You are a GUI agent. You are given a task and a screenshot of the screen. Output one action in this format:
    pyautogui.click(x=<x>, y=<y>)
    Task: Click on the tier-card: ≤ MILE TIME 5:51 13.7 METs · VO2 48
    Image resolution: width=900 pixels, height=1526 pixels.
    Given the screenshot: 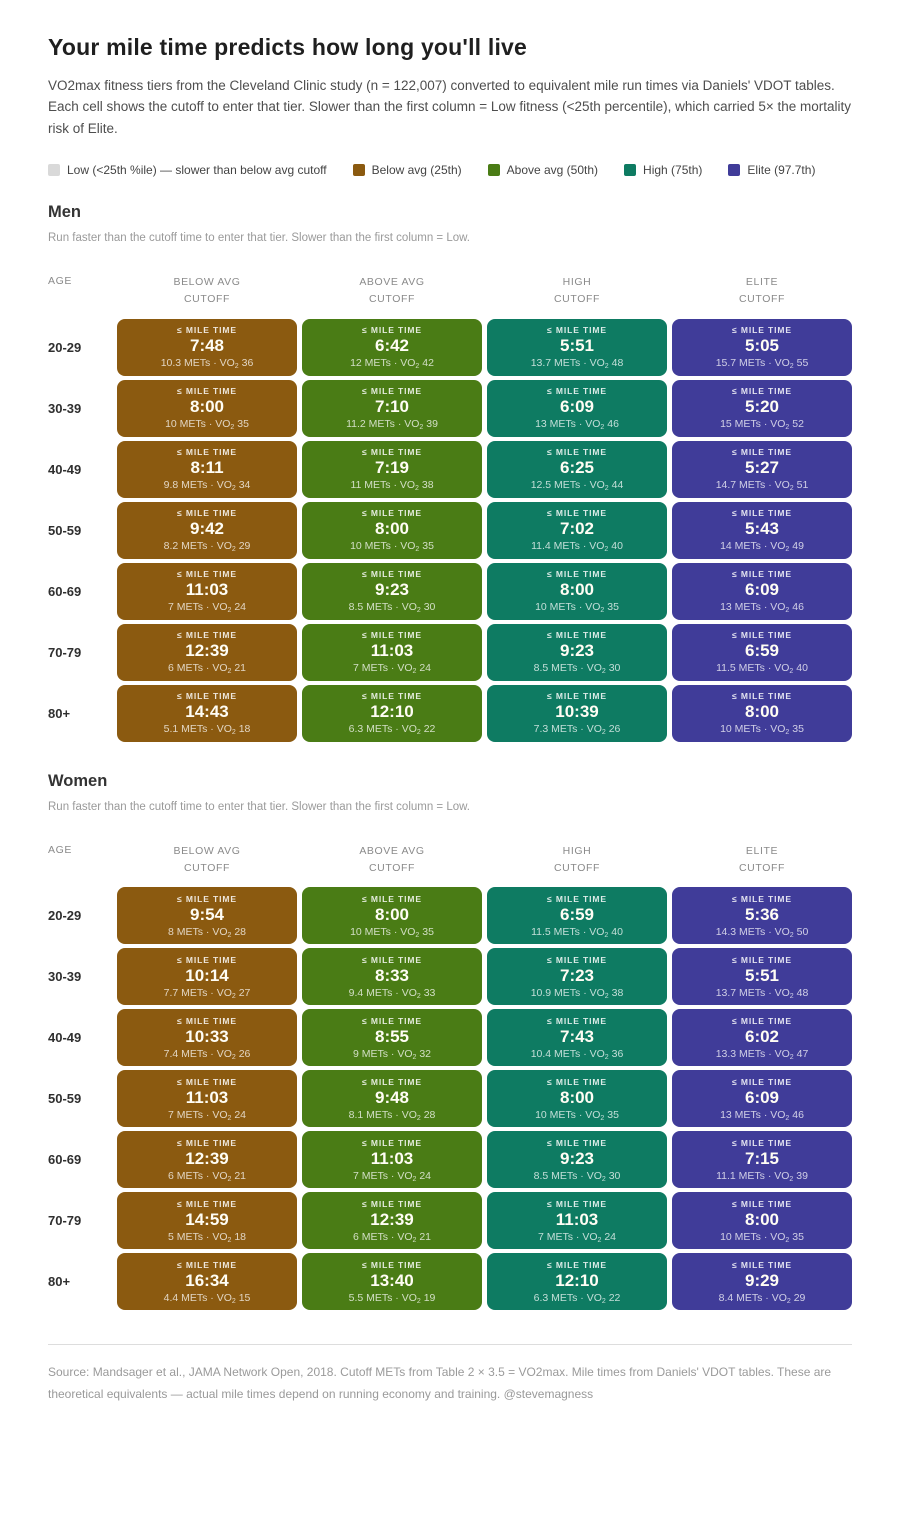 What is the action you would take?
    pyautogui.click(x=577, y=347)
    